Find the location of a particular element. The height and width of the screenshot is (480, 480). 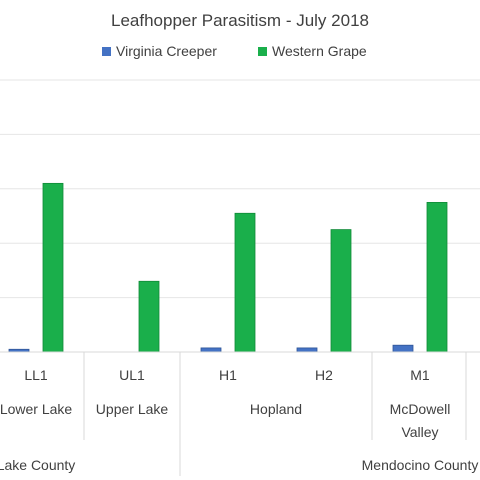

county-label-mendocino: Mendocino County is located at coordinates (420, 465).